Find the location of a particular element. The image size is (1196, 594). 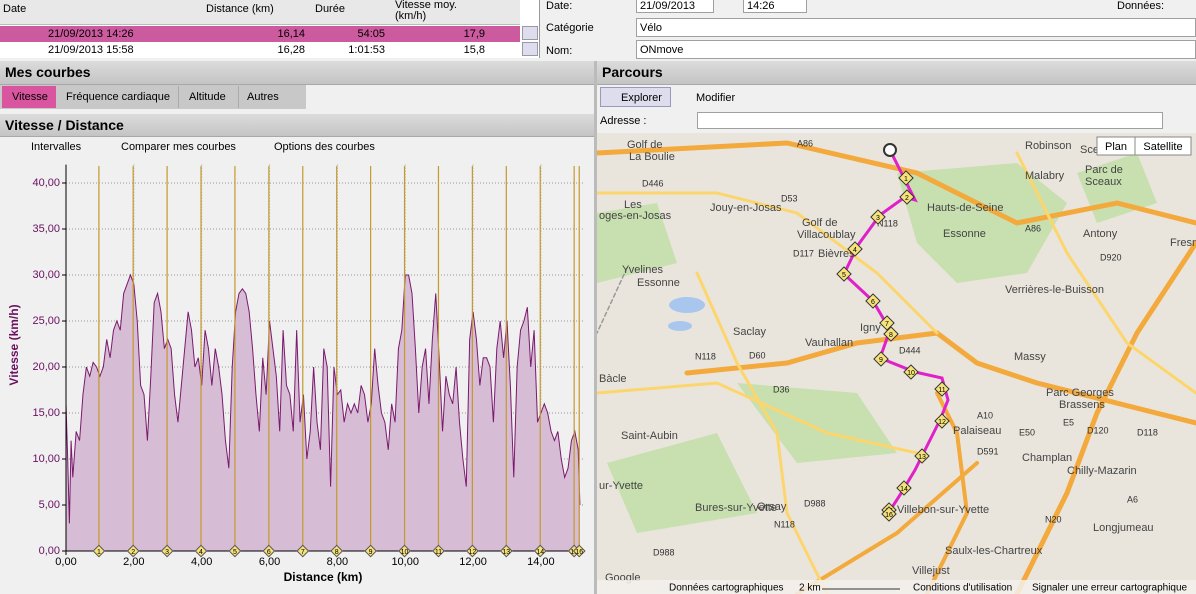

route-marker-label: 4 is located at coordinates (855, 250).